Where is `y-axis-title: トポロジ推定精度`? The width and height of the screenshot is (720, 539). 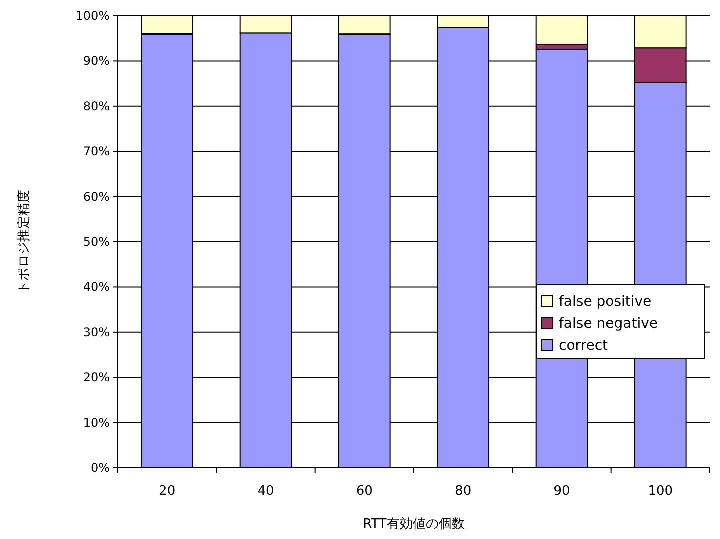 y-axis-title: トポロジ推定精度 is located at coordinates (24, 242).